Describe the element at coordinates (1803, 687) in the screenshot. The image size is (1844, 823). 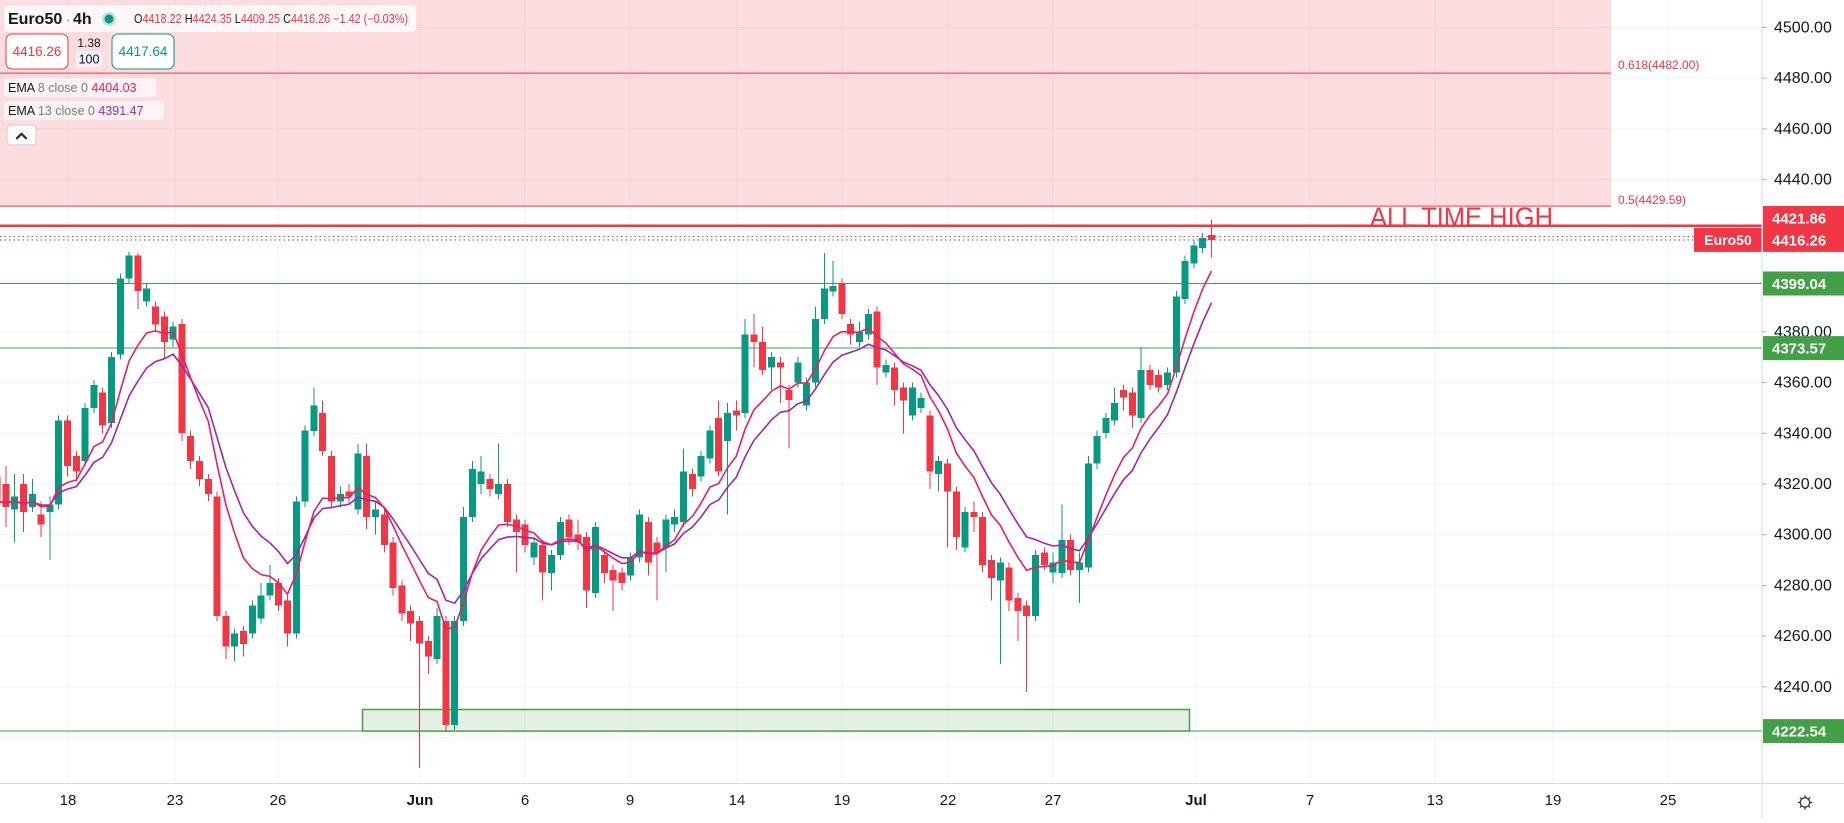
I see `svg-text: 4240.00` at that location.